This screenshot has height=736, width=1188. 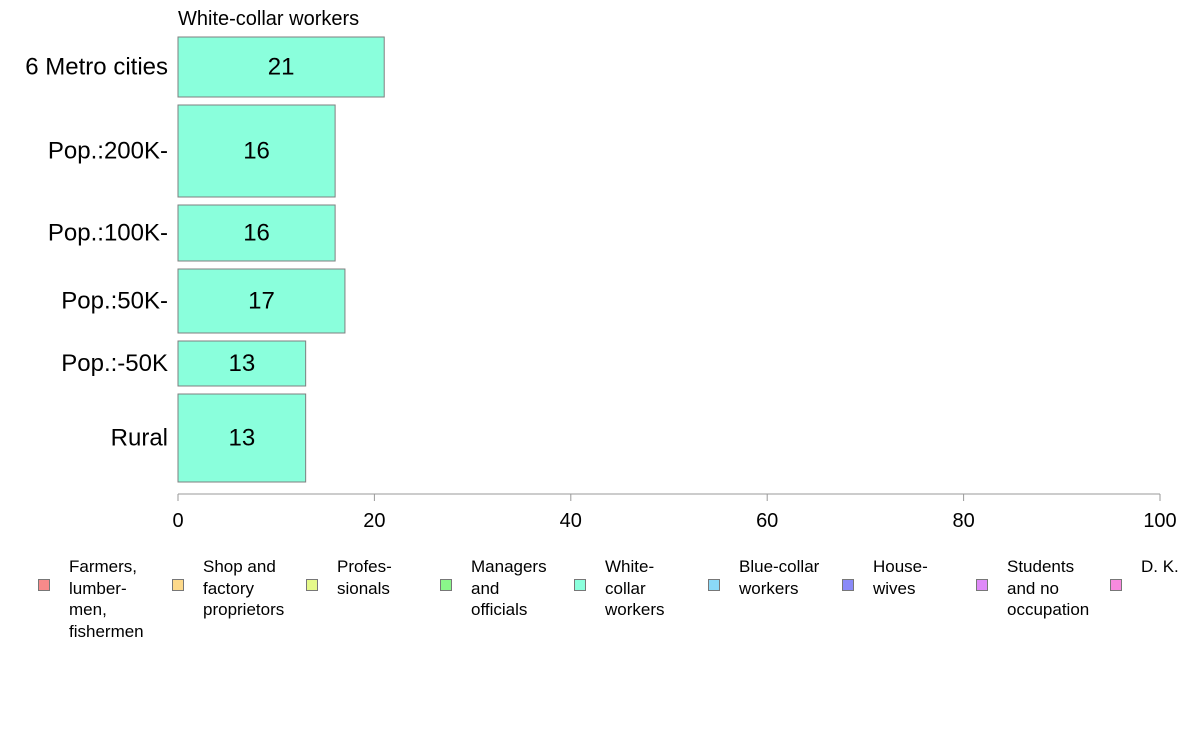 I want to click on legend-label: Shop and factory proprietors, so click(x=244, y=588).